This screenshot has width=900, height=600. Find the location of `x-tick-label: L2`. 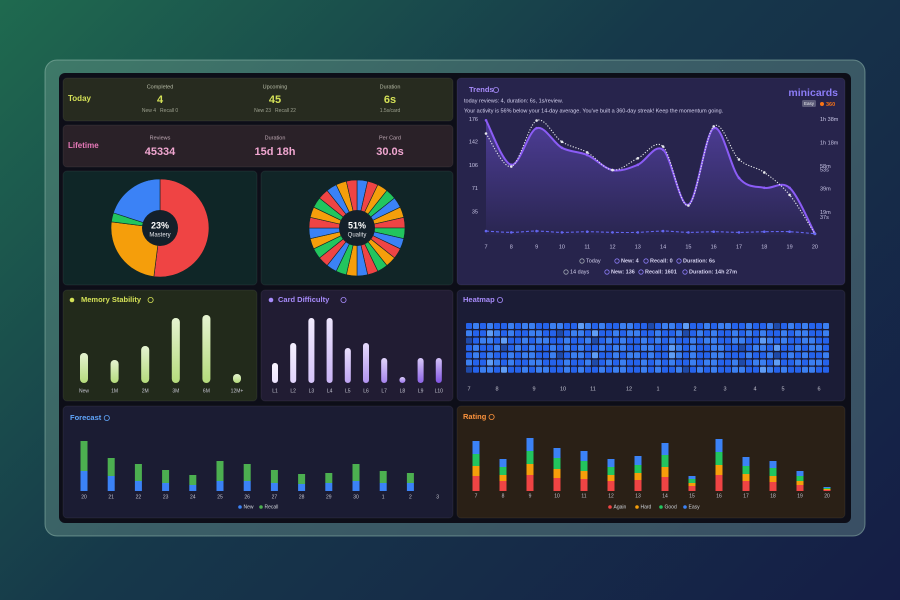

x-tick-label: L2 is located at coordinates (293, 391).